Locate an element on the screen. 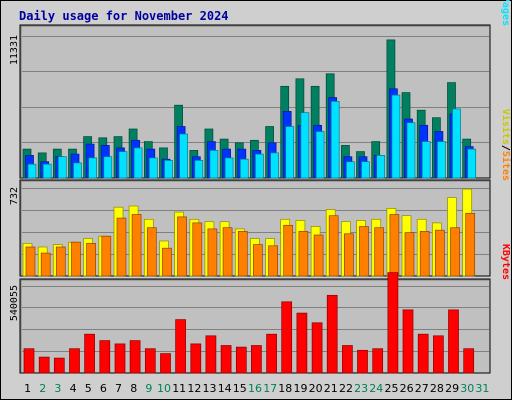  panel-kbytes-legend: KBytes is located at coordinates (505, 262).